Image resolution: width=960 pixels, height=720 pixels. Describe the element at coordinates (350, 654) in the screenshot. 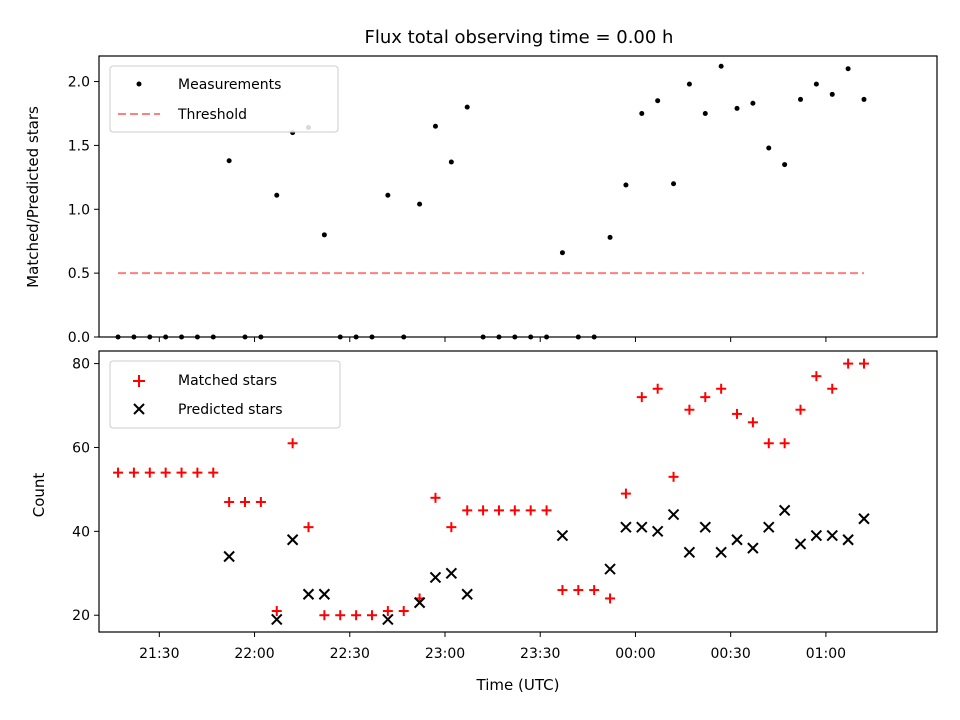

I see `x-tick-label: 22:30` at that location.